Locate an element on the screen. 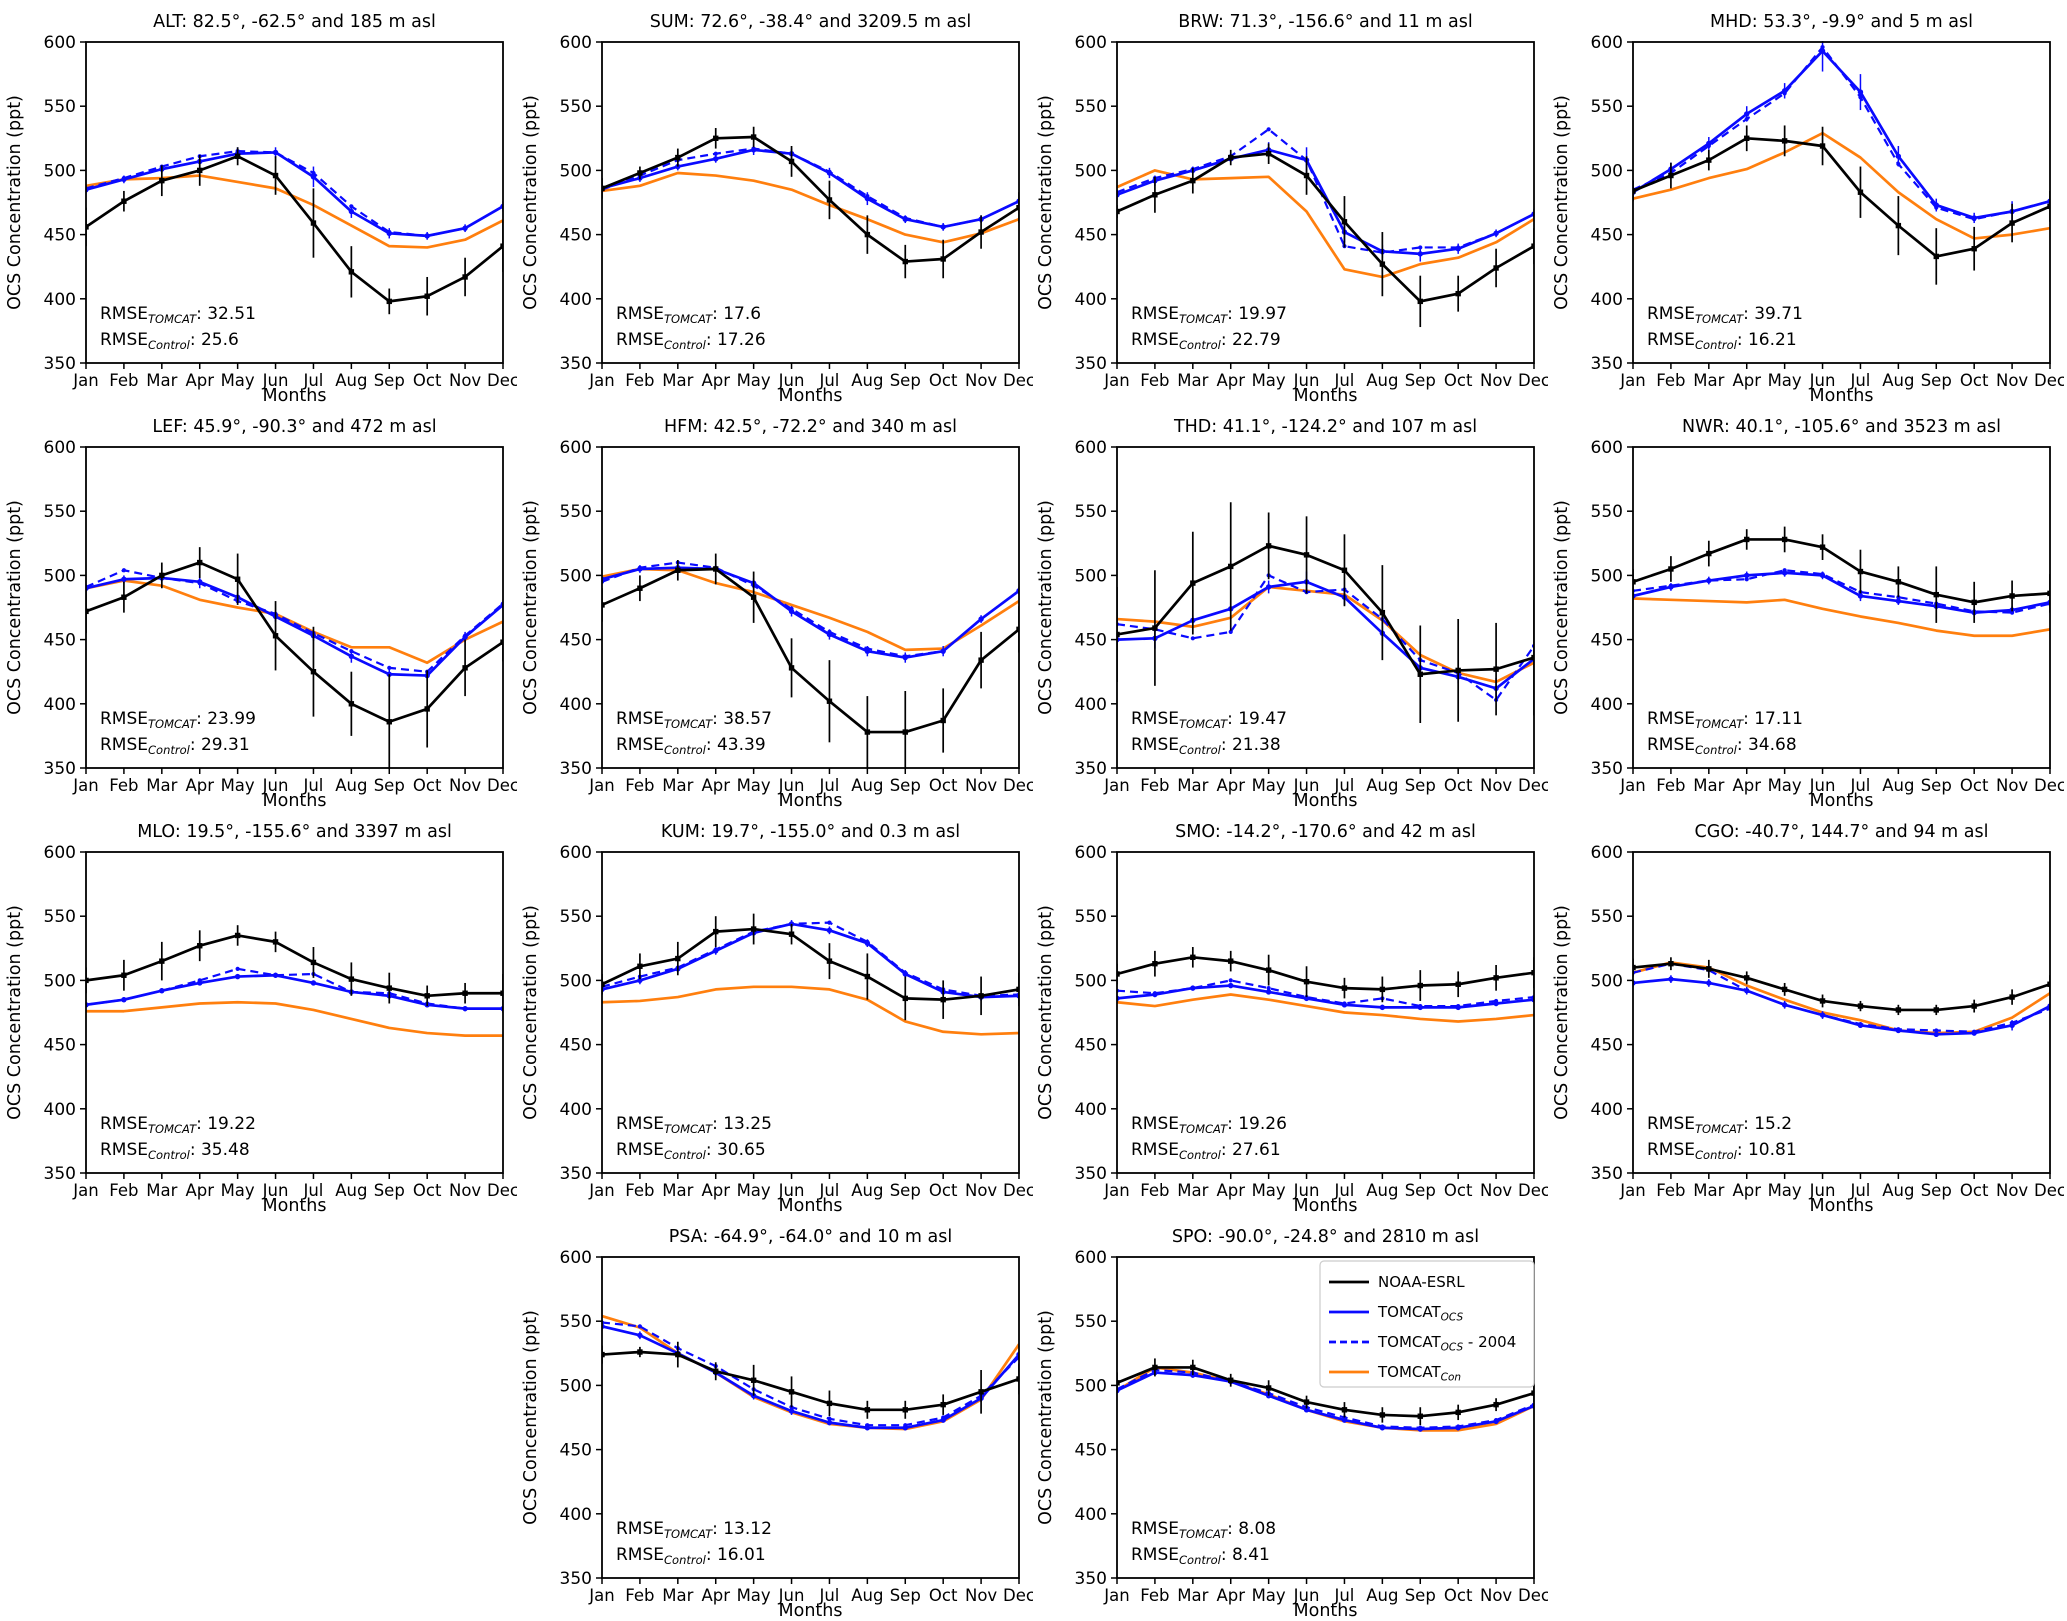  panel-title: BRW: 71.3°, -156.6° and 11 m asl is located at coordinates (1325, 22).